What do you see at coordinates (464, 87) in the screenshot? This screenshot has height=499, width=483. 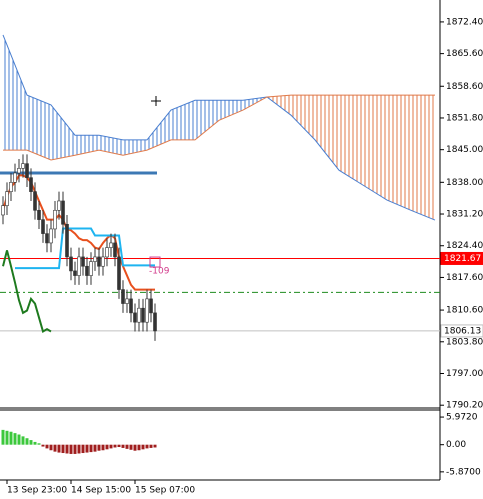 I see `y-tick-label: 1858.60` at bounding box center [464, 87].